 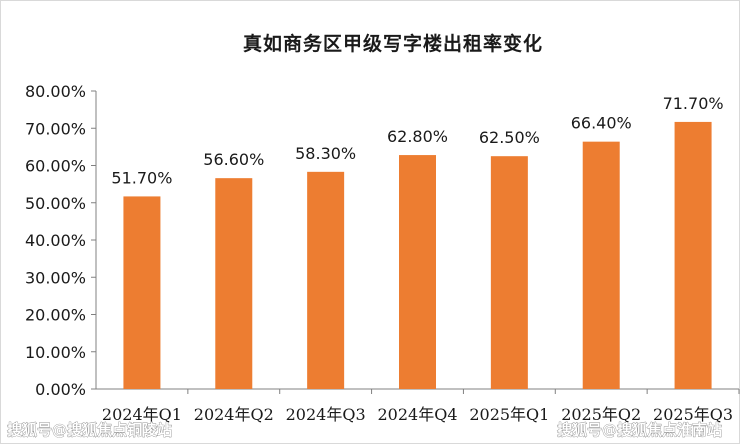 I want to click on y-tick-label: 30.00%, so click(x=55, y=277).